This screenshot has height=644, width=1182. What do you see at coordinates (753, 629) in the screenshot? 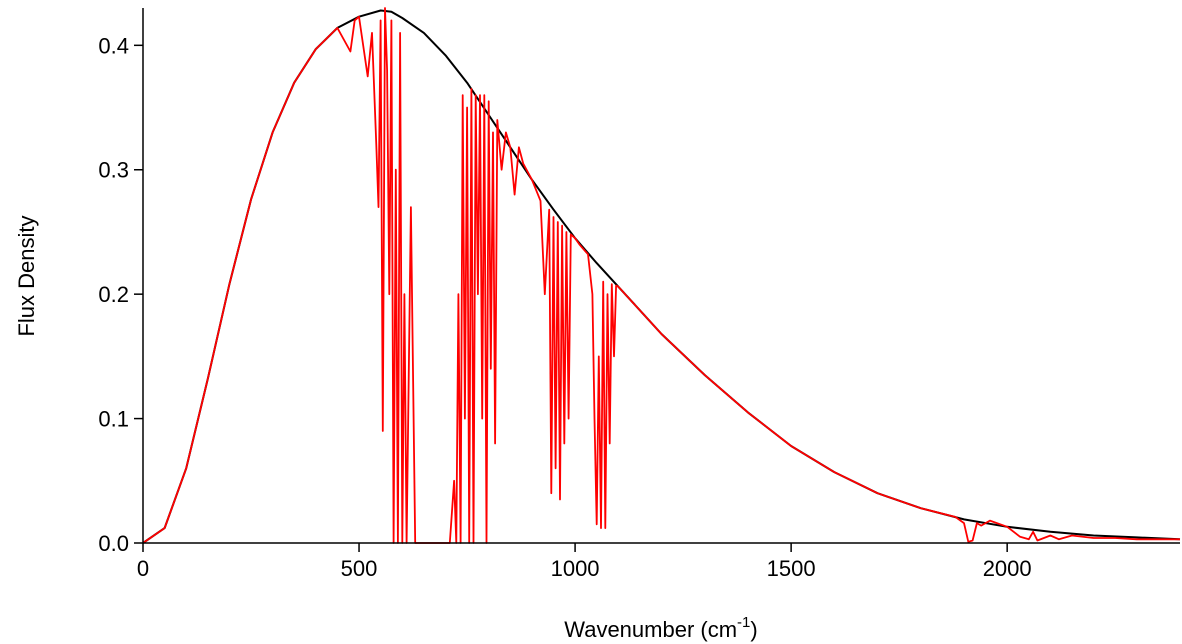
I see `x-axis-title-suffix: )` at bounding box center [753, 629].